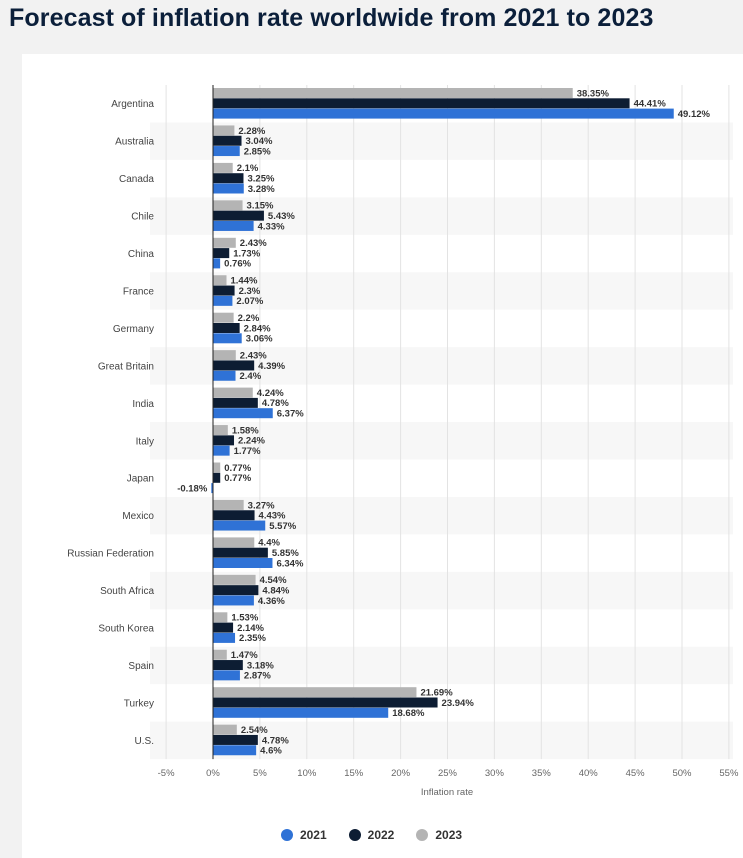  Describe the element at coordinates (271, 226) in the screenshot. I see `data-label: 4.33%` at that location.